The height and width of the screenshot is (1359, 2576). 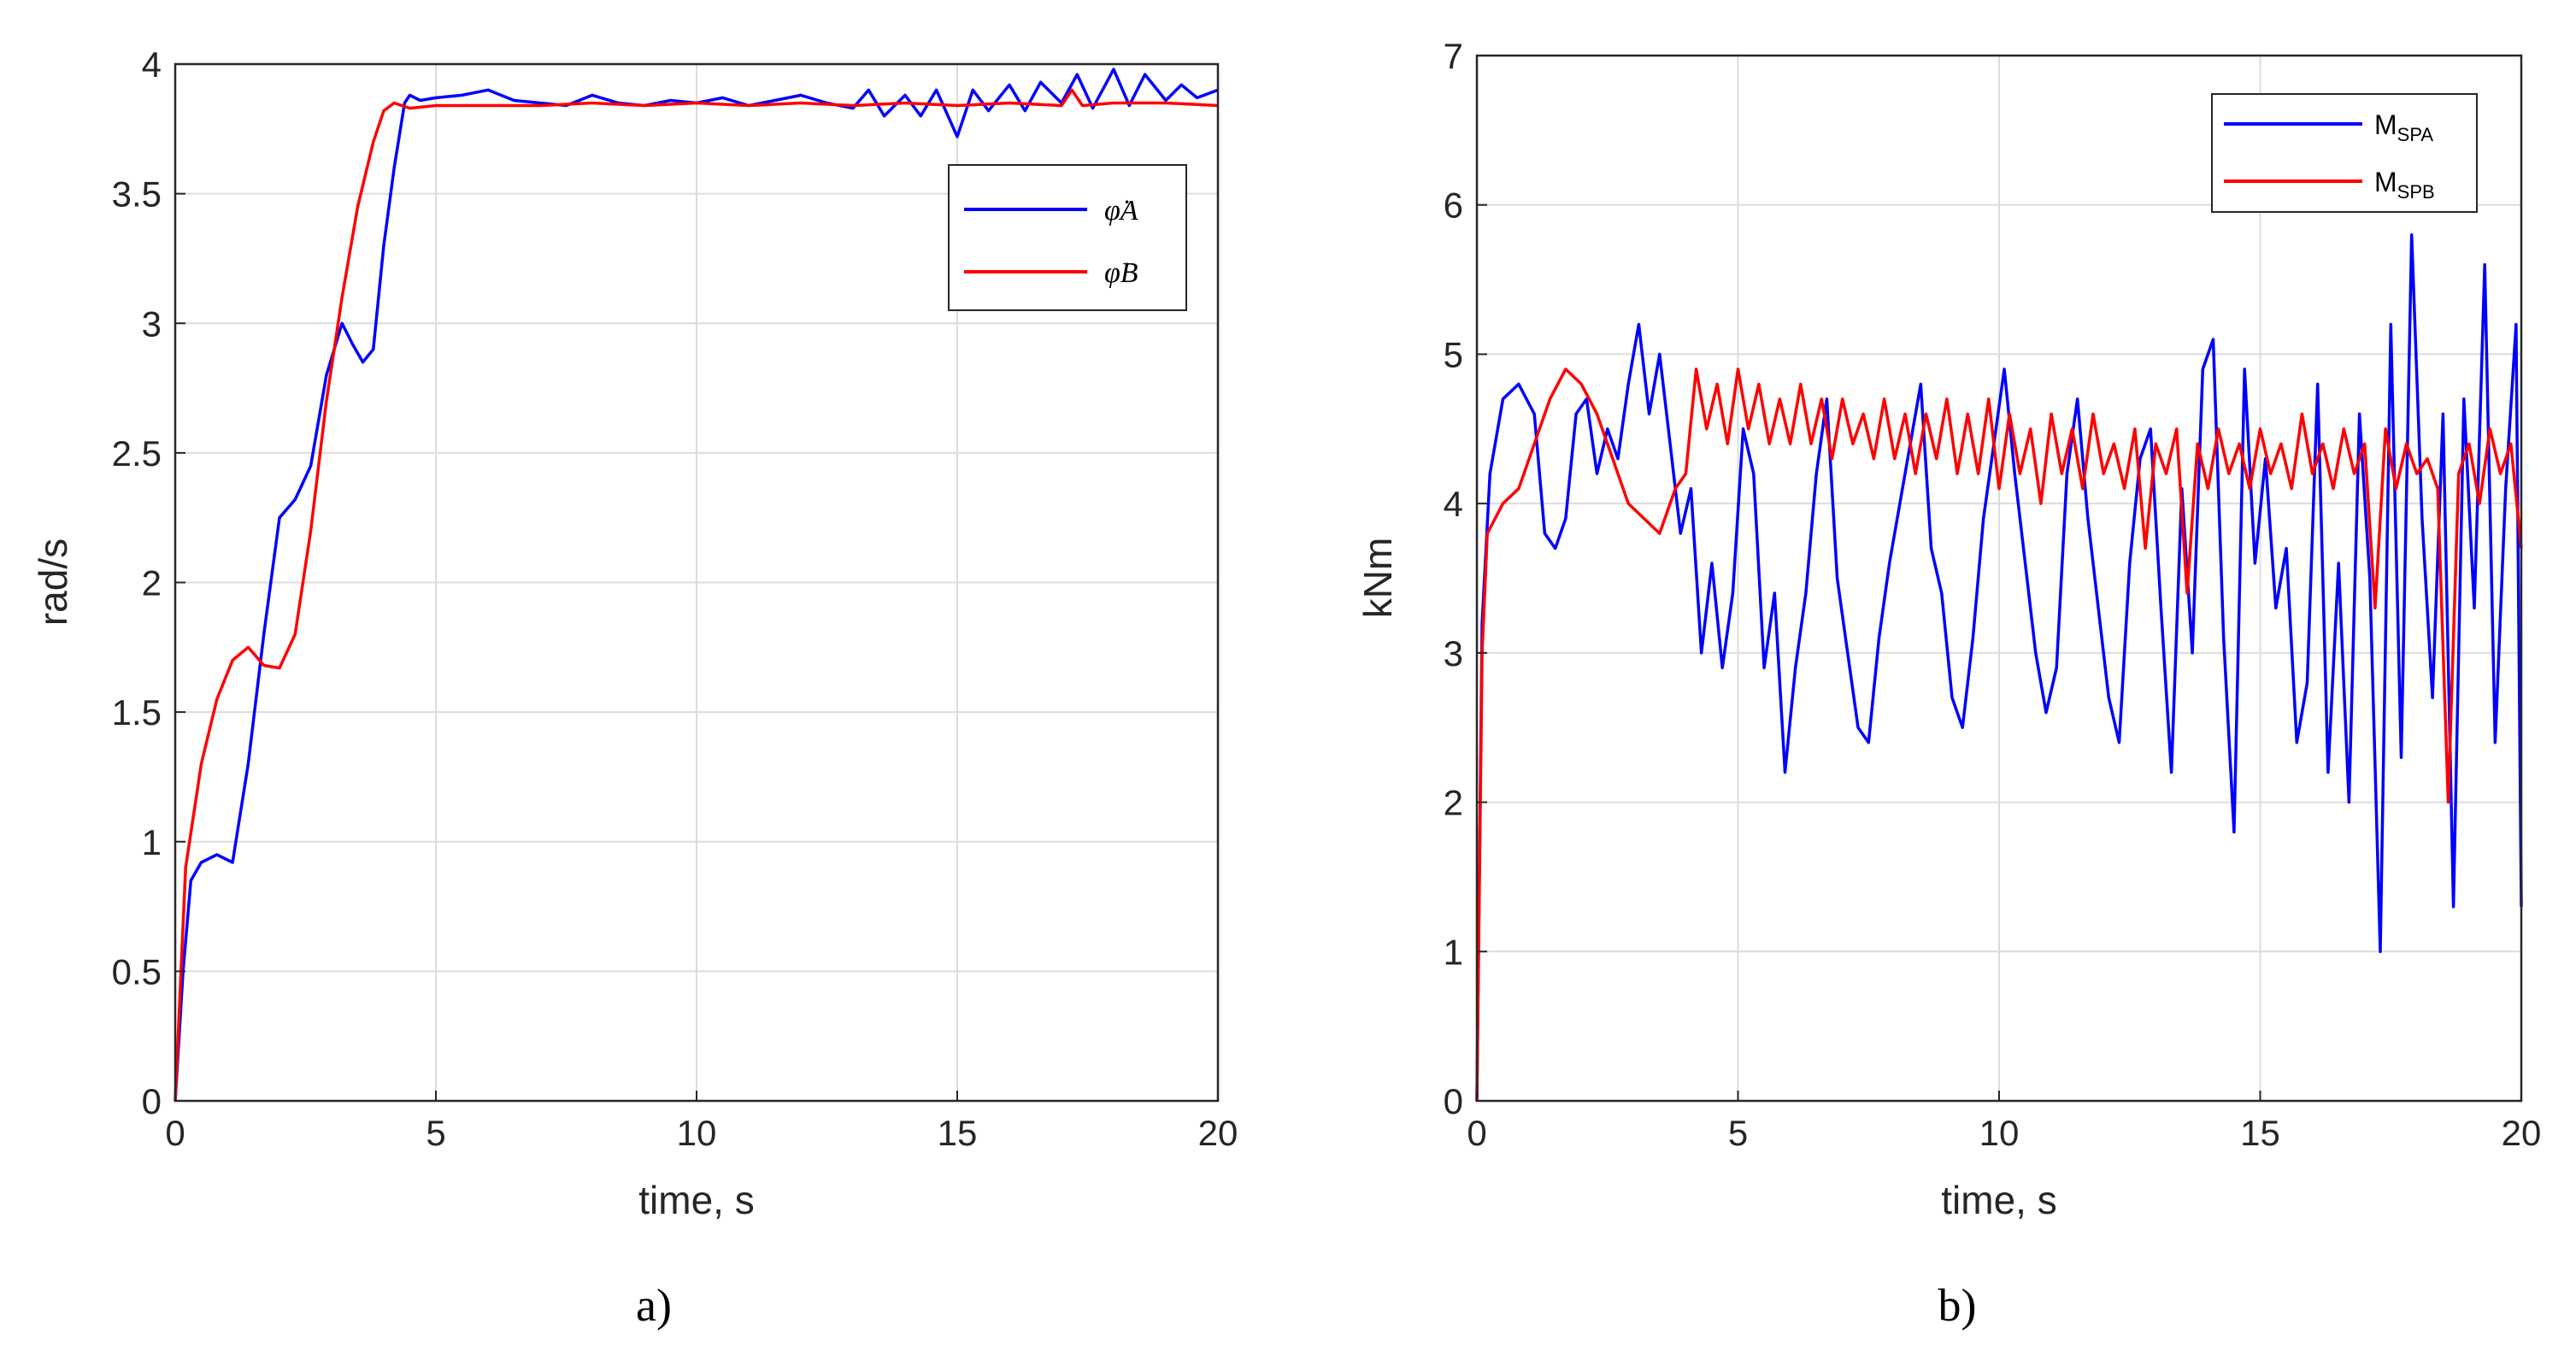 What do you see at coordinates (152, 583) in the screenshot?
I see `y-tick-label-a: 2` at bounding box center [152, 583].